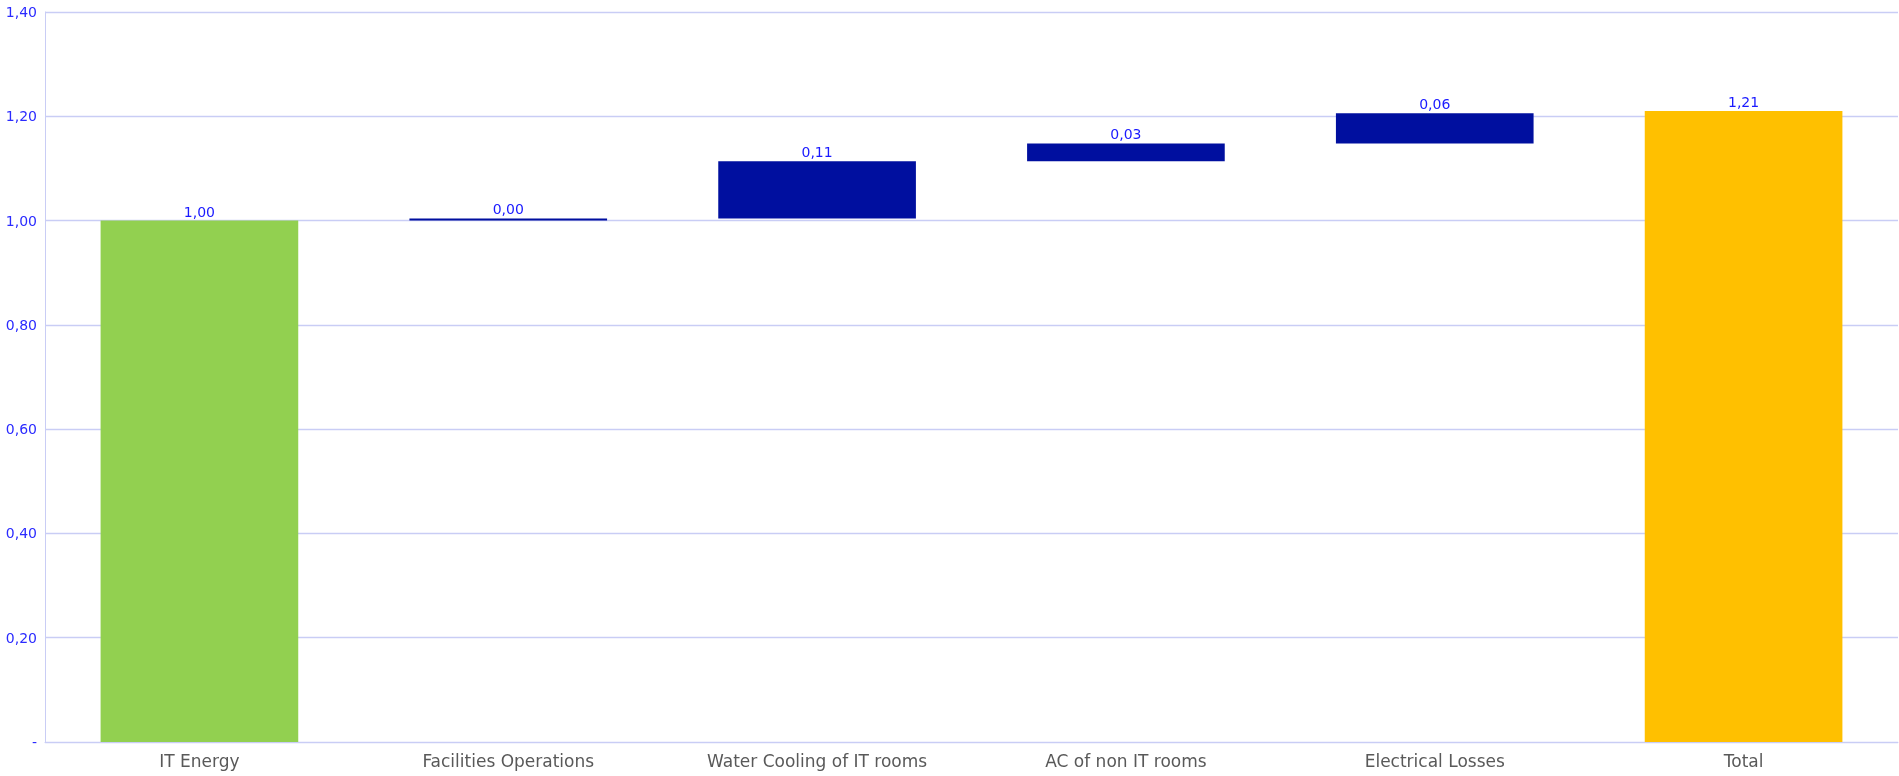 This screenshot has width=1899, height=776. I want to click on data-label: 0,03, so click(1126, 134).